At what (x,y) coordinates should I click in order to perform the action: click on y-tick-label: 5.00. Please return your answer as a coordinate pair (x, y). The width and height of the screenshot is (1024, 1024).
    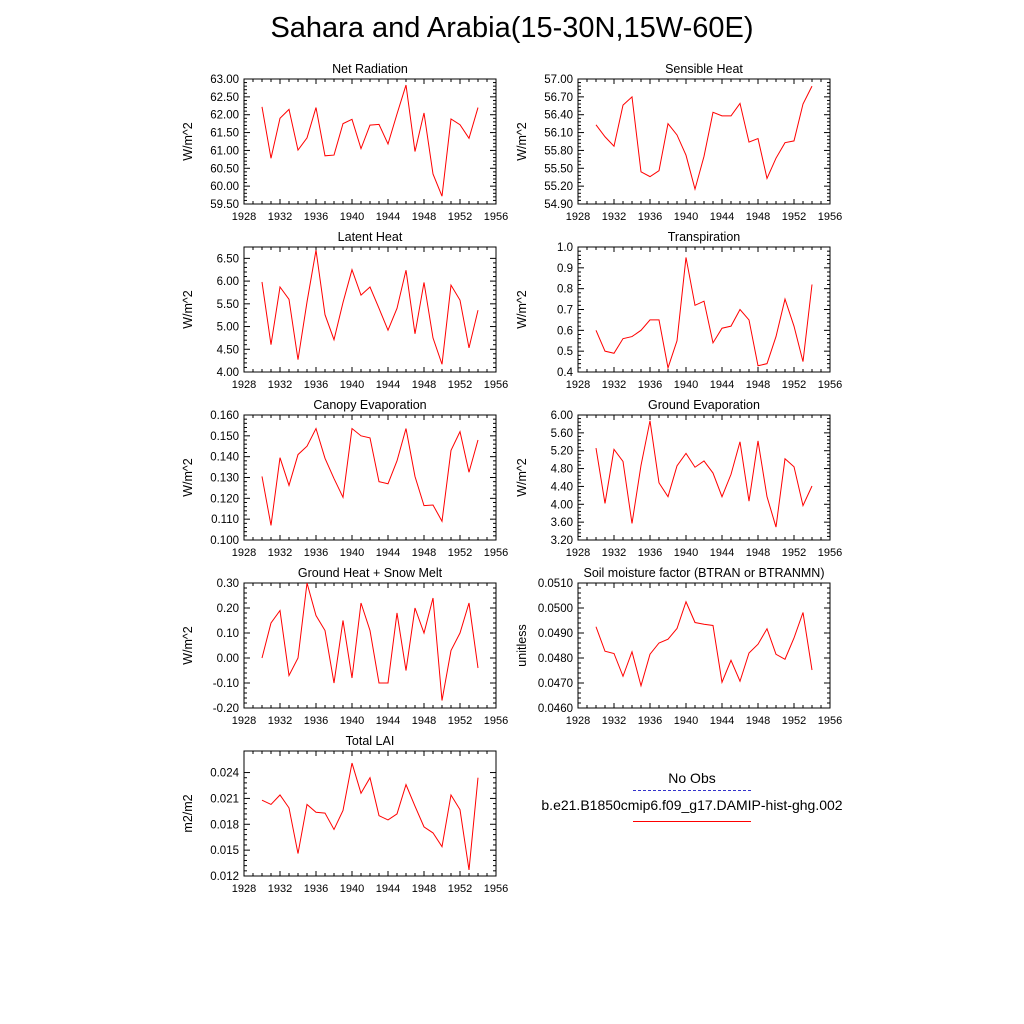
    Looking at the image, I should click on (228, 328).